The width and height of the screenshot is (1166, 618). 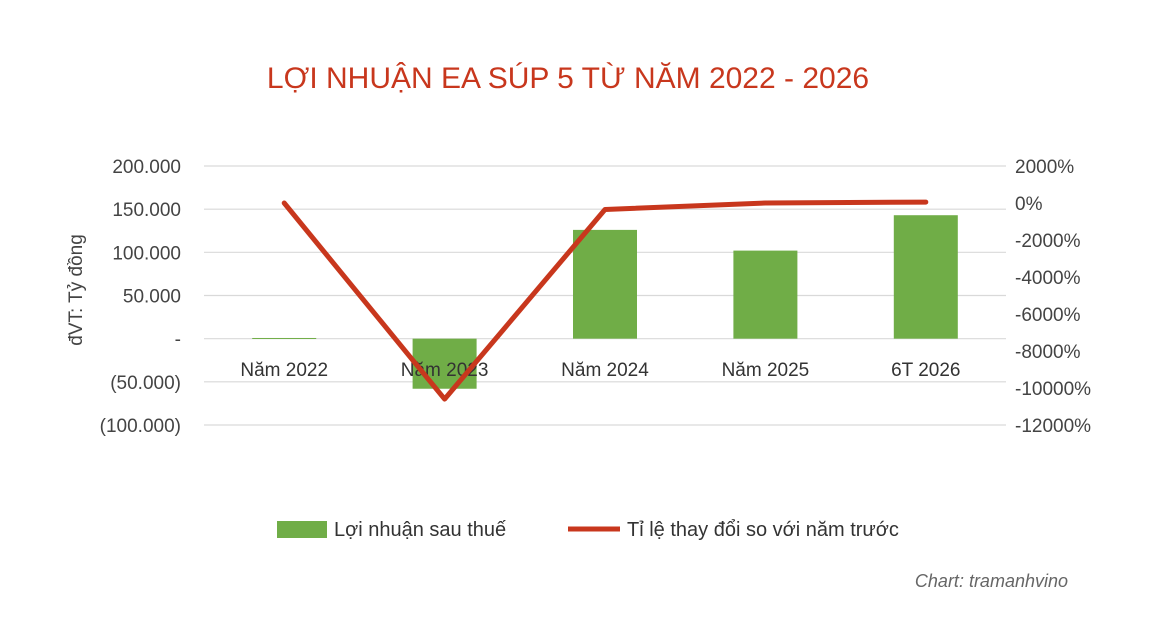 I want to click on category-labels: Năm 2022 Năm 2023 Năm 2024 Năm 2025 6T 2026, so click(x=600, y=370).